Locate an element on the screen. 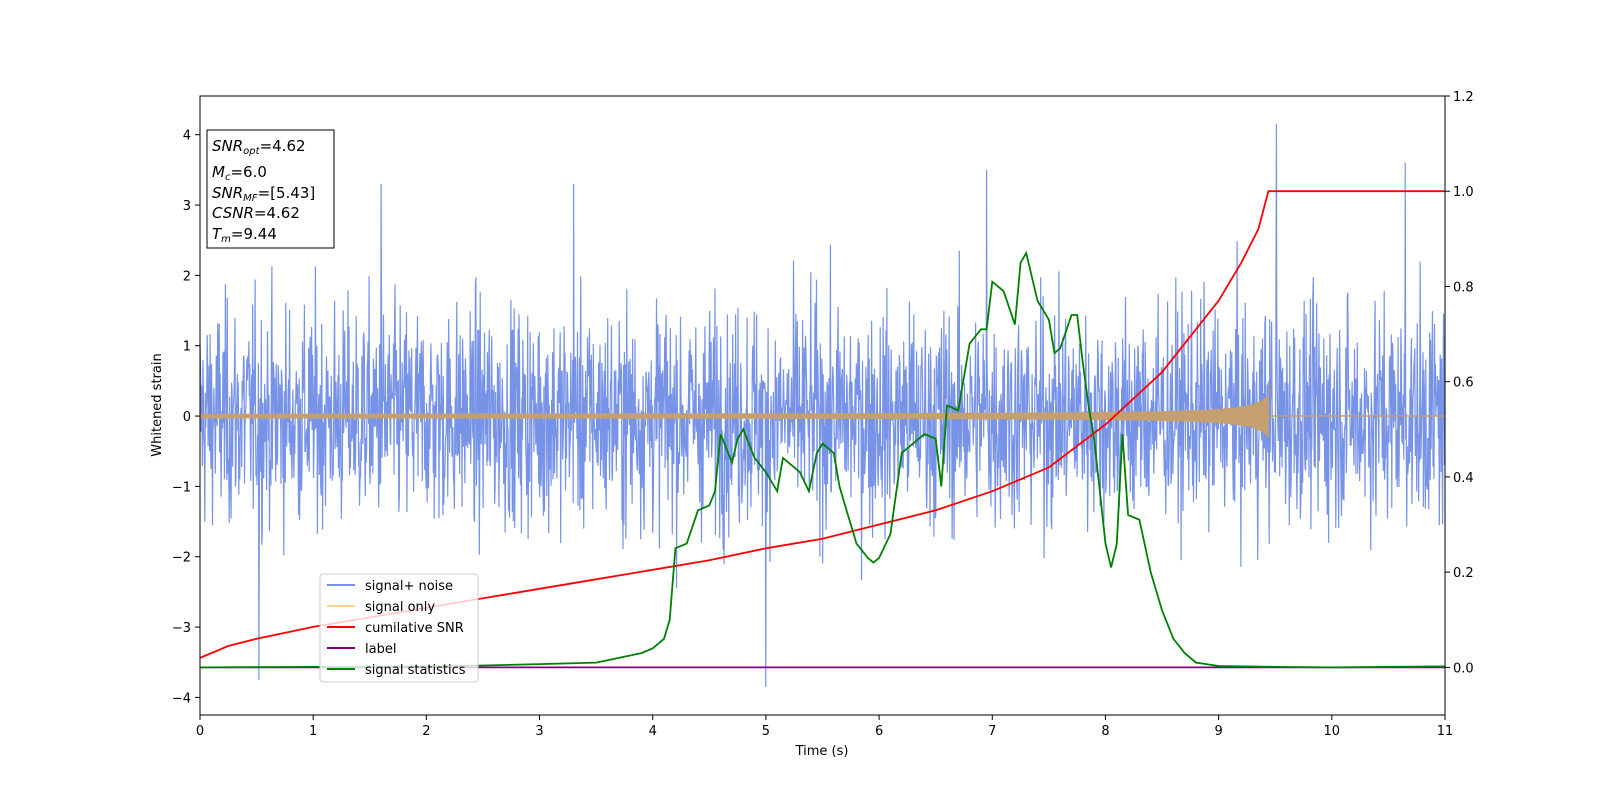  legend-label-cumulative-snr: cumilative SNR is located at coordinates (414, 628).